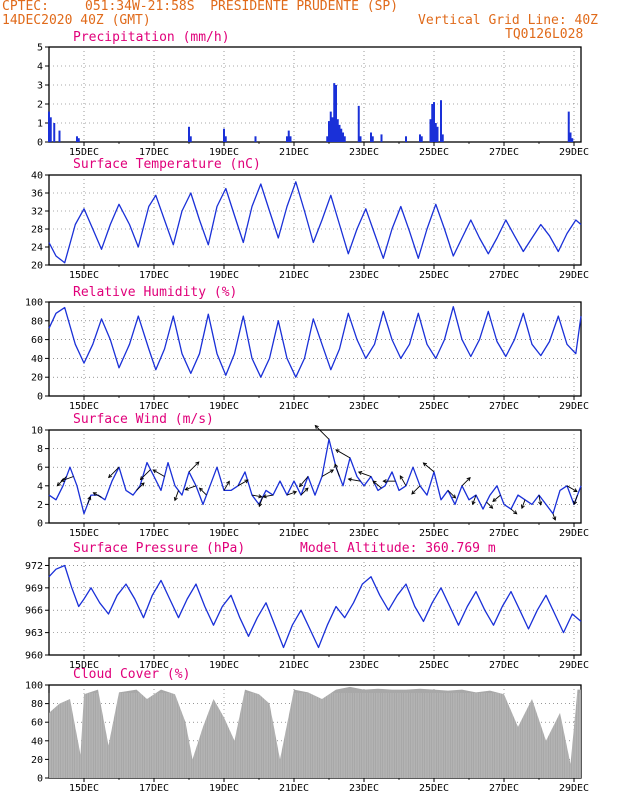 This screenshot has height=800, width=618. Describe the element at coordinates (504, 406) in the screenshot. I see `rh-xtick-label: 27DEC` at that location.